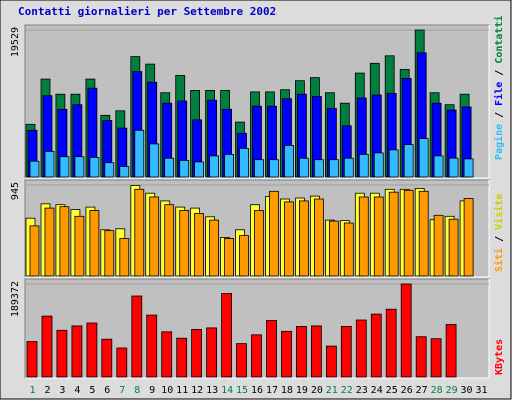 The width and height of the screenshot is (512, 400). Describe the element at coordinates (47, 390) in the screenshot. I see `x-tick-label-2: 2` at that location.